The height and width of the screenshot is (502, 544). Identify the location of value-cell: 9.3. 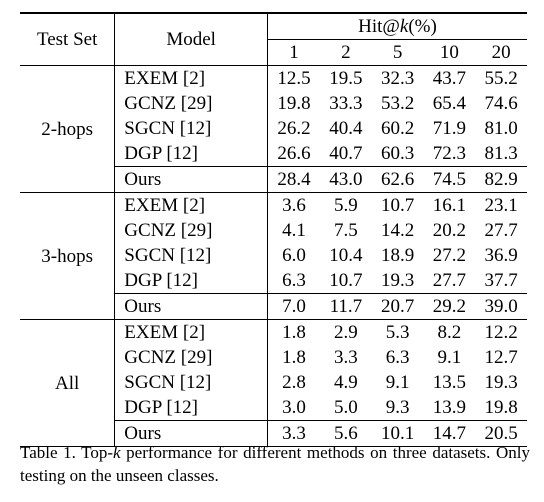
(397, 407).